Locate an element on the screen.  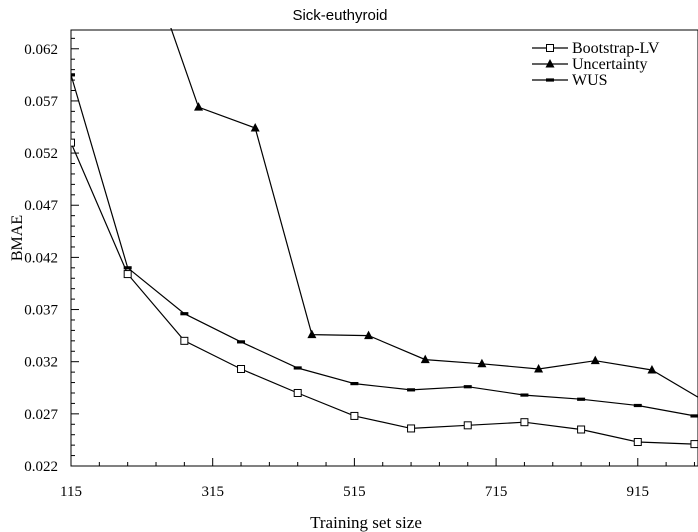
x-tick-label: 315 is located at coordinates (212, 492).